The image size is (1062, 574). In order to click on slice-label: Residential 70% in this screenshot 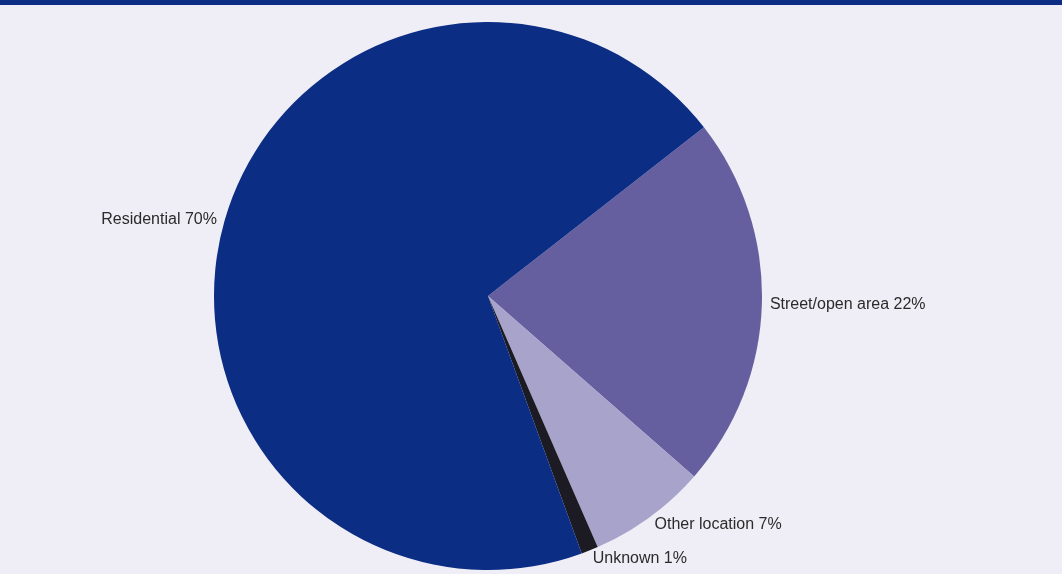, I will do `click(159, 218)`.